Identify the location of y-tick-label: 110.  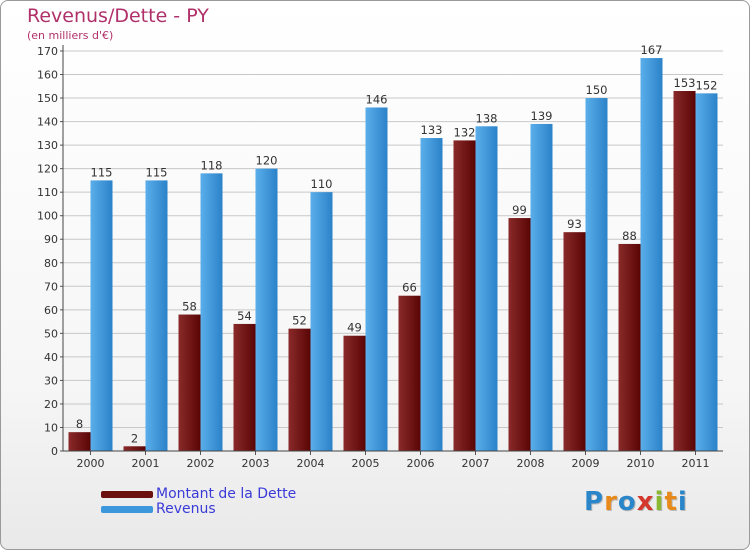
(47, 192).